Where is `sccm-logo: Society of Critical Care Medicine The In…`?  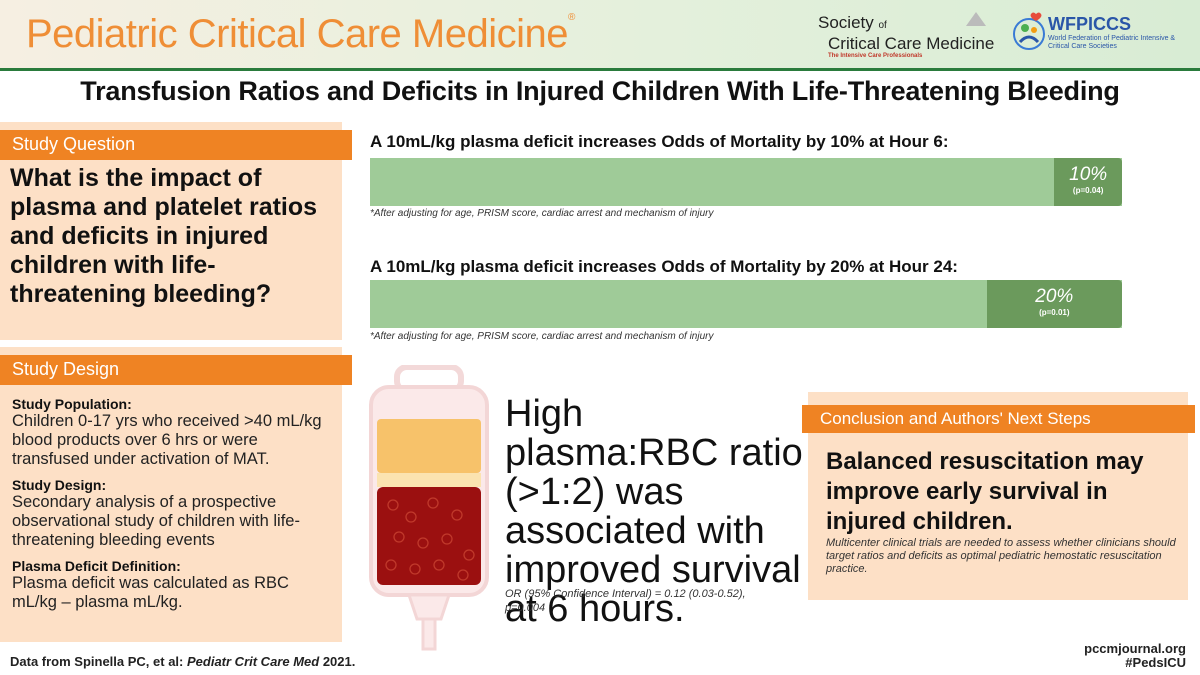 sccm-logo: Society of Critical Care Medicine The In… is located at coordinates (908, 38).